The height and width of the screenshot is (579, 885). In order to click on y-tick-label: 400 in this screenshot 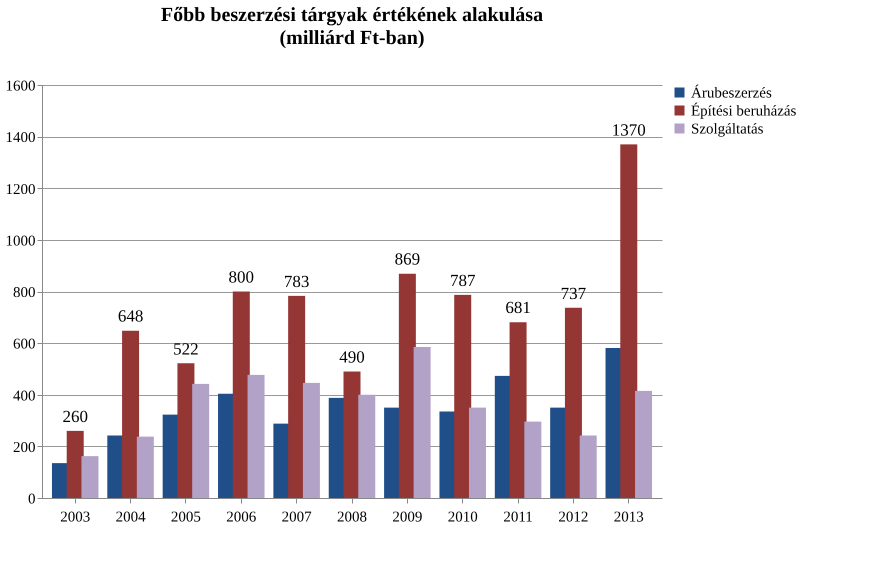, I will do `click(24, 396)`.